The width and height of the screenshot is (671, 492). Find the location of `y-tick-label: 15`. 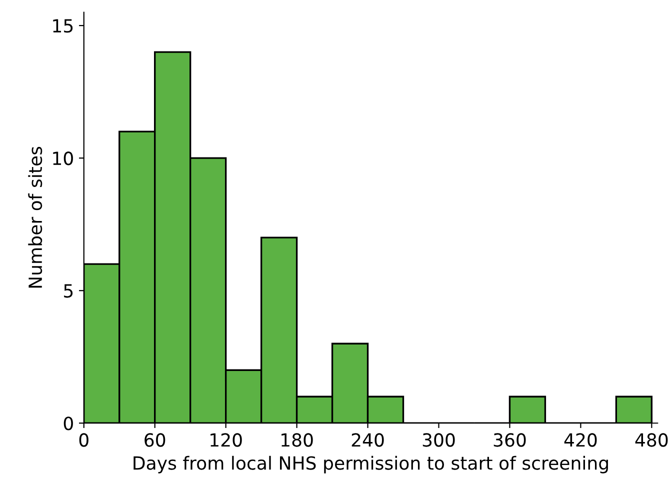

y-tick-label: 15 is located at coordinates (63, 26).